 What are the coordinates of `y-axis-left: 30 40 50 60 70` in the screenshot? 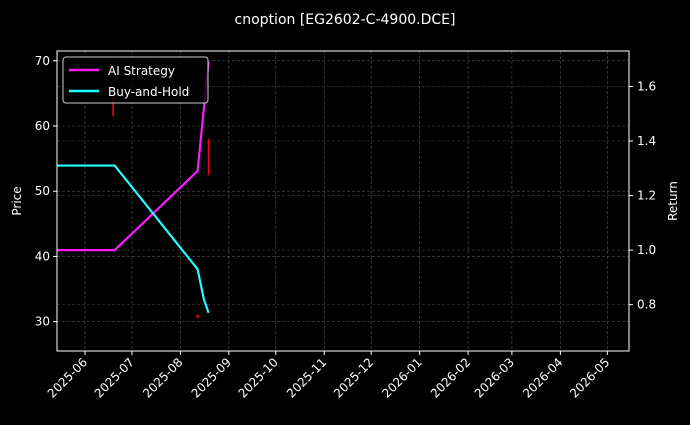 It's located at (46, 191).